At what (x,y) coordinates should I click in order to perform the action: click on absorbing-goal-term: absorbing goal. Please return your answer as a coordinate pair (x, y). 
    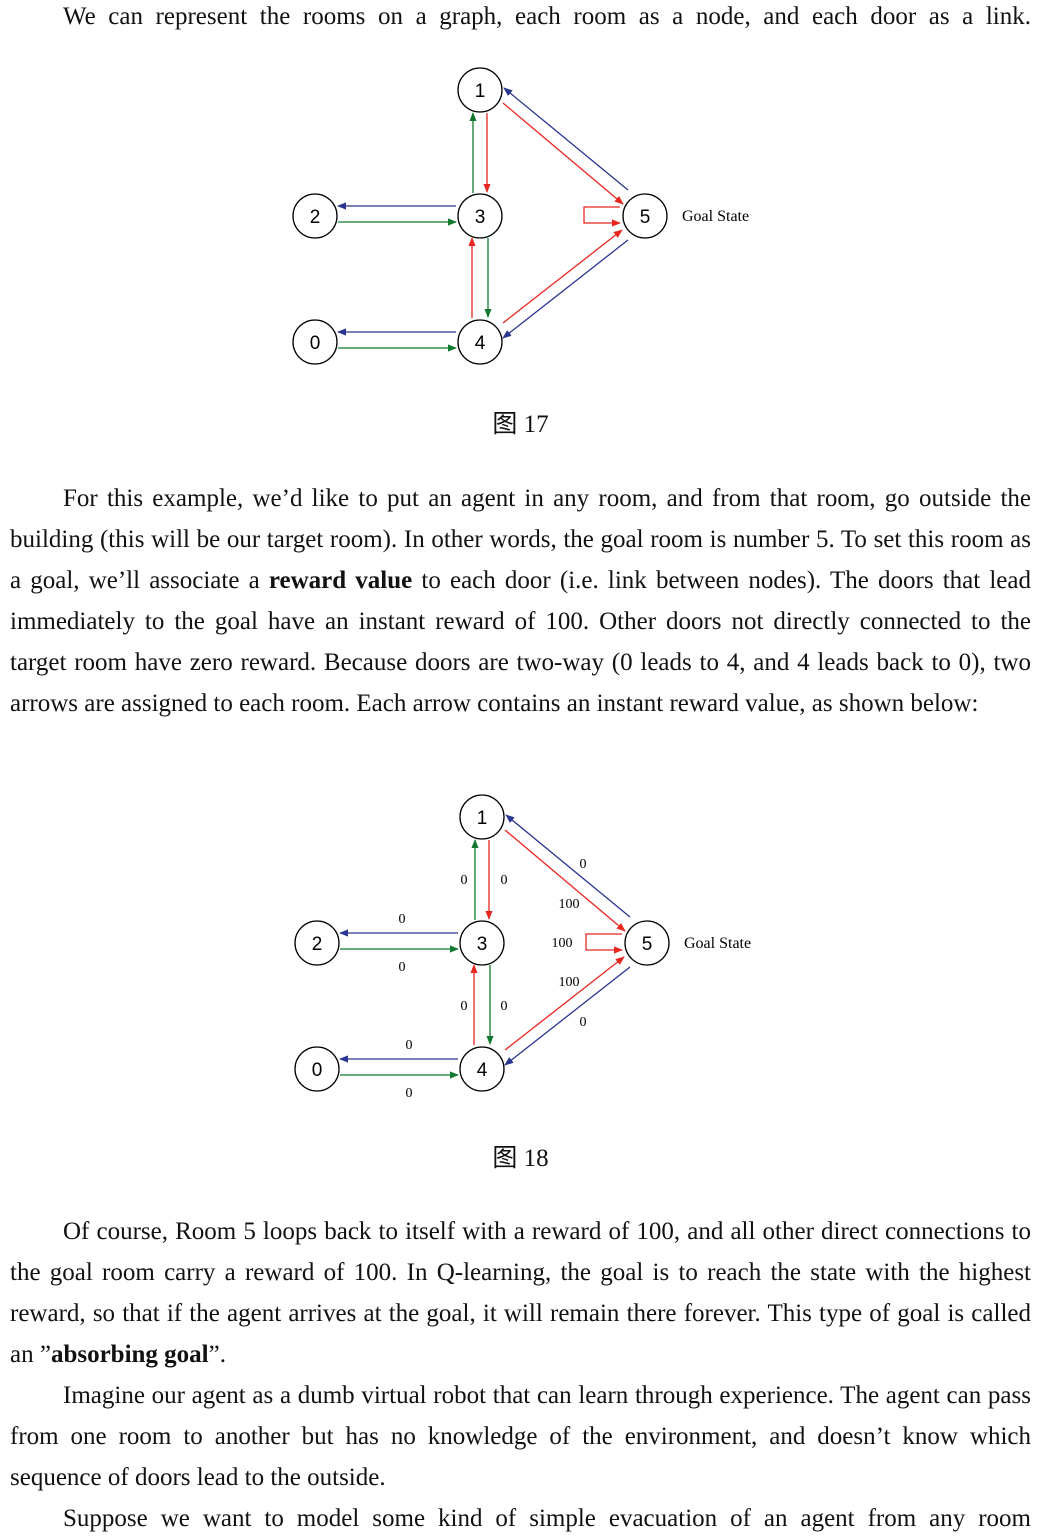
    Looking at the image, I should click on (129, 1354).